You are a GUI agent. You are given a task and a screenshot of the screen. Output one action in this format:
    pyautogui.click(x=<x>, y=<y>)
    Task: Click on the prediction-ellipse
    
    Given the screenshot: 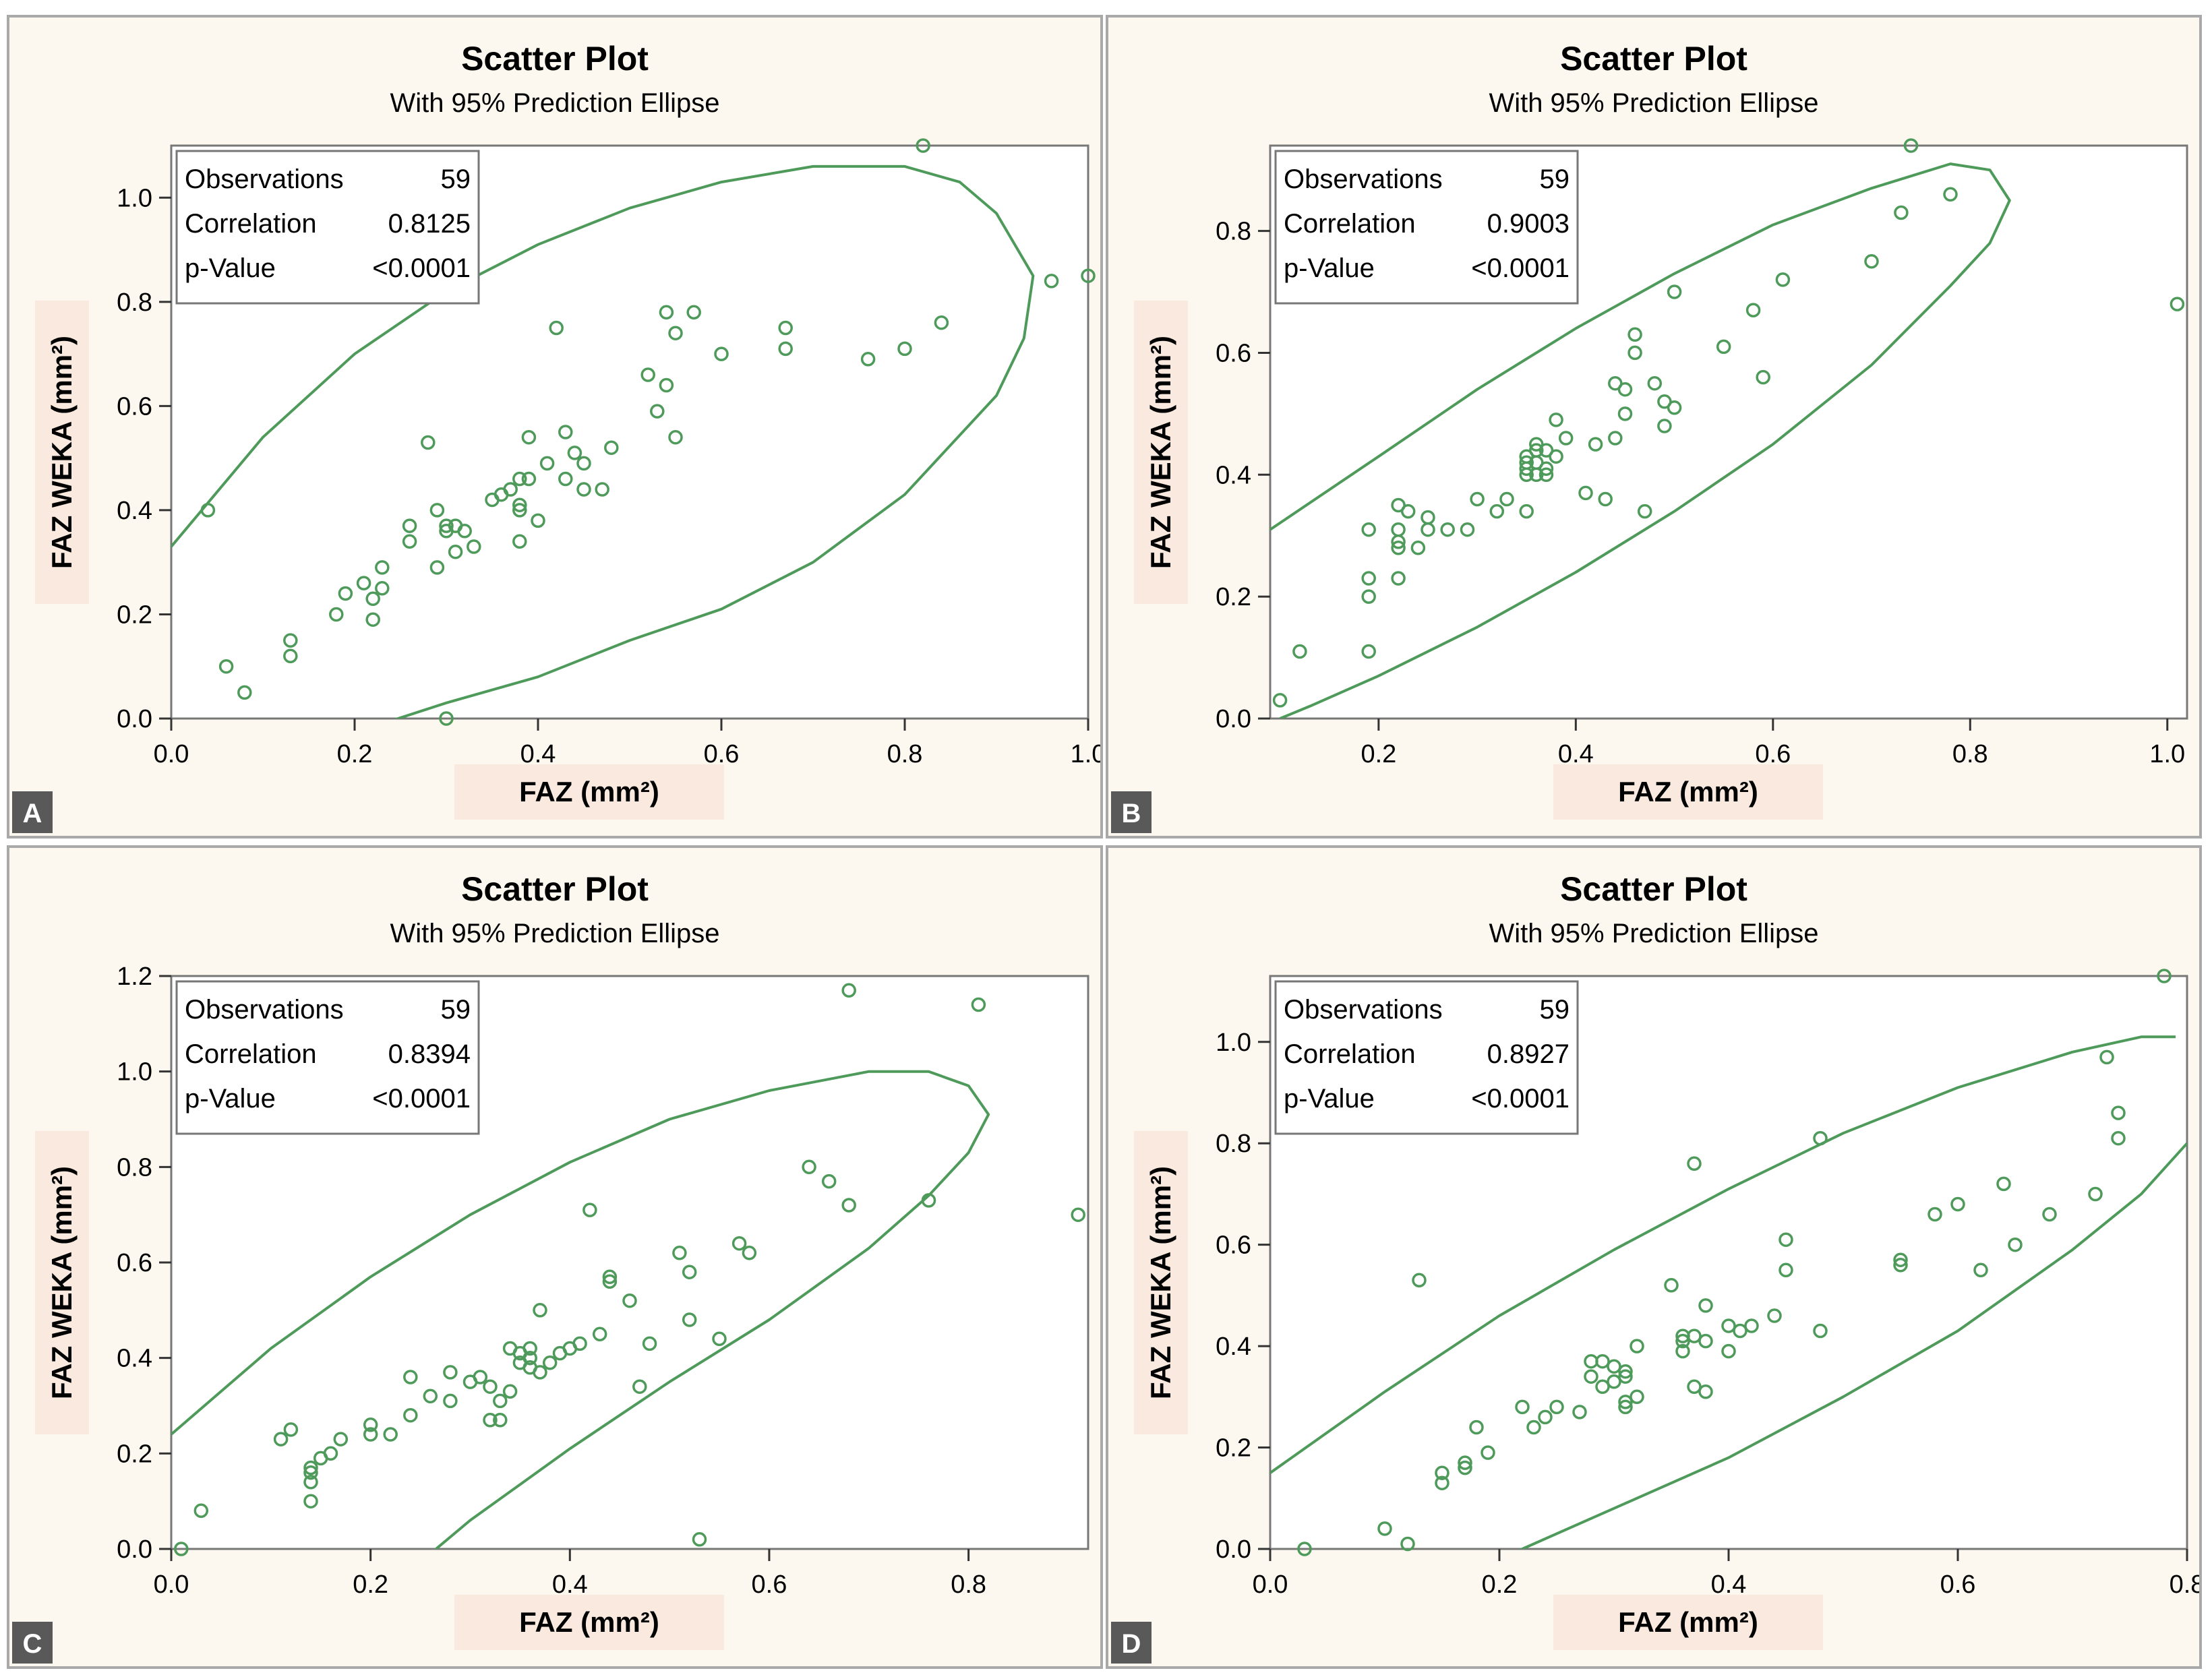 What is the action you would take?
    pyautogui.click(x=580, y=1309)
    